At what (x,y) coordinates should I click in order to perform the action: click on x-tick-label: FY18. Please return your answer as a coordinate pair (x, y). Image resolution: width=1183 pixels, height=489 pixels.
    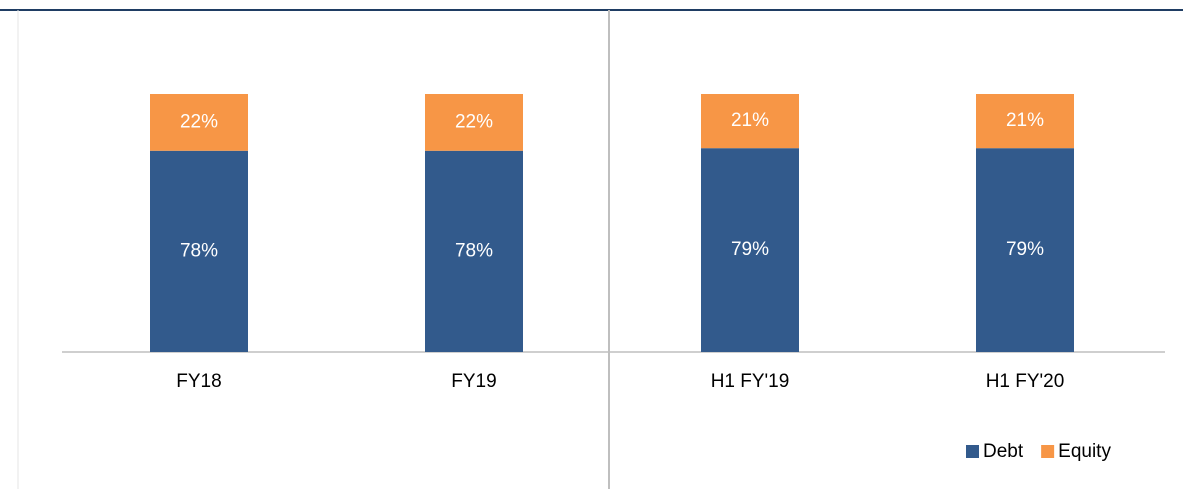
    Looking at the image, I should click on (198, 381).